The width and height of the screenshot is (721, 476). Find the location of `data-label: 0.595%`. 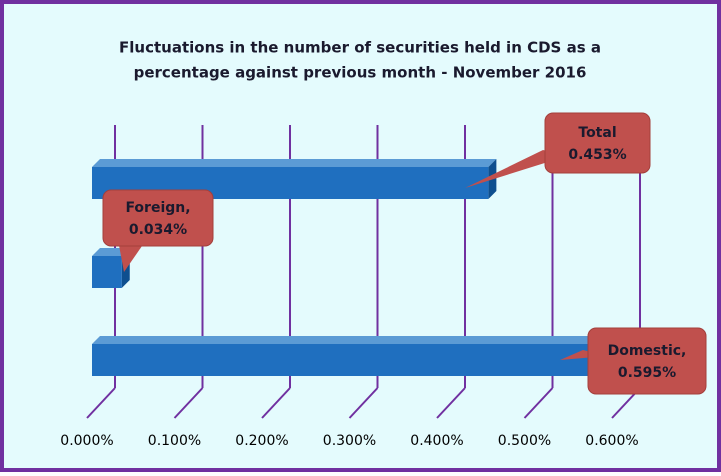

data-label: 0.595% is located at coordinates (647, 373).